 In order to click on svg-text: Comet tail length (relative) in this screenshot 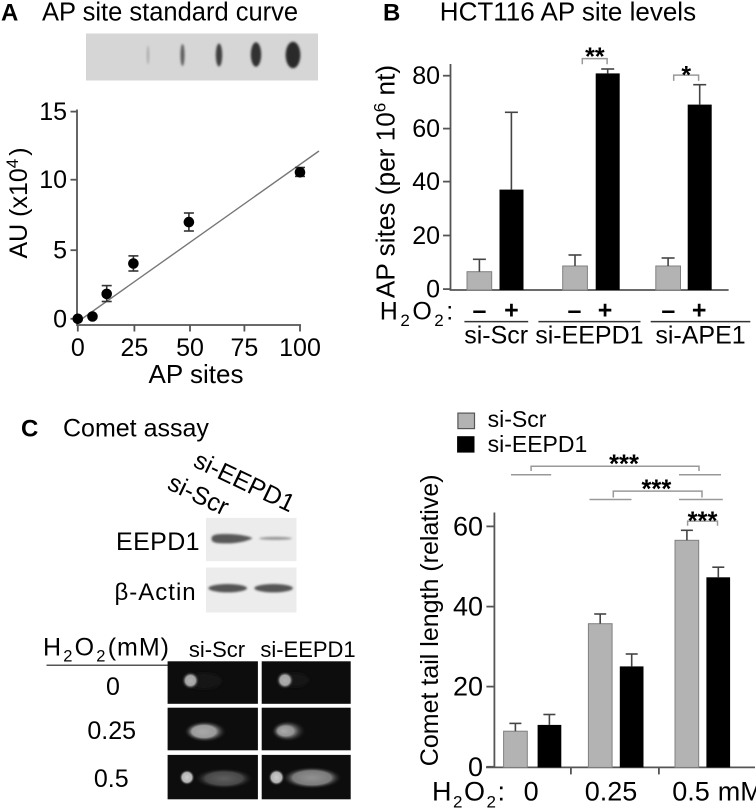, I will do `click(430, 620)`.